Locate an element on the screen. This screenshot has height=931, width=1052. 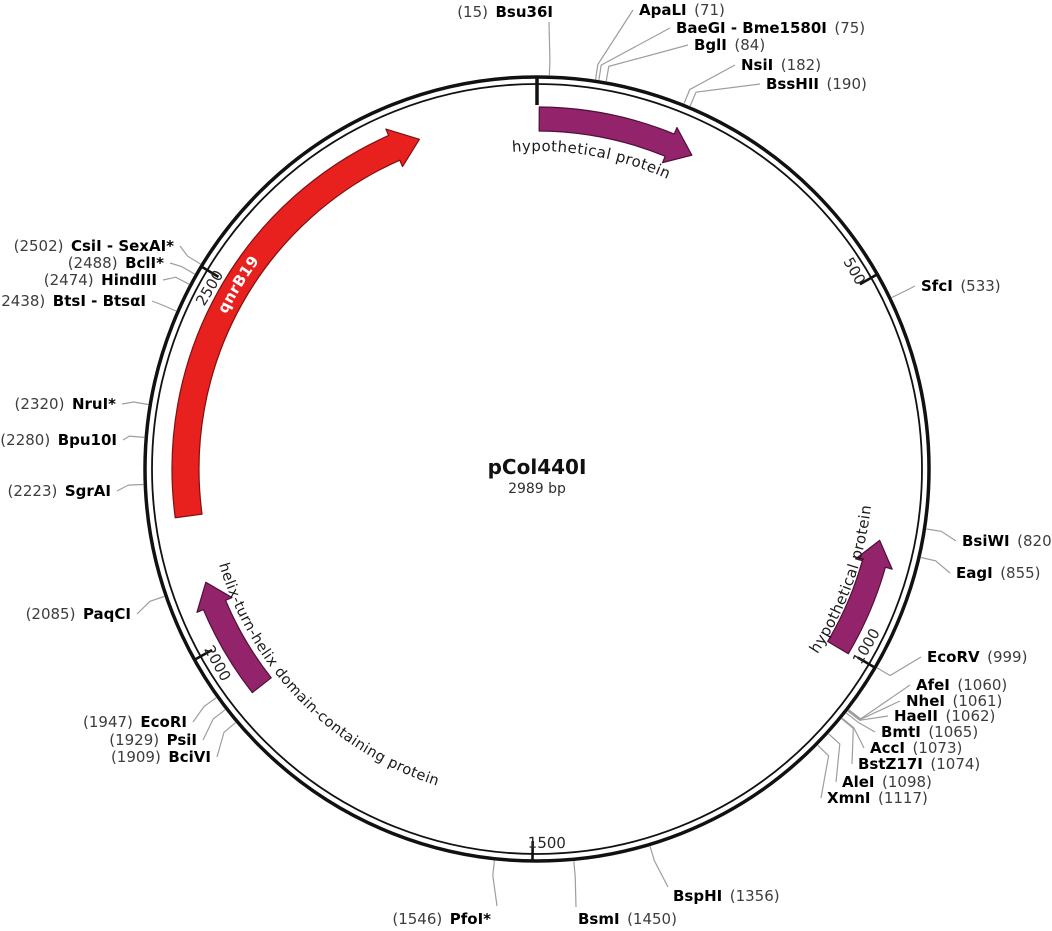
restriction-site-PsiI: (1929) PsiI is located at coordinates (167, 729).